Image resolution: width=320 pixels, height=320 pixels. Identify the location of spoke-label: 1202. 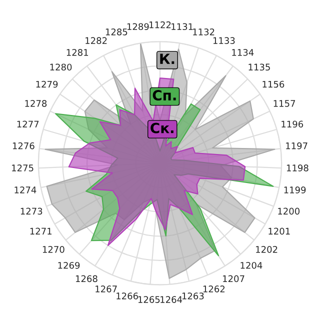
(267, 249).